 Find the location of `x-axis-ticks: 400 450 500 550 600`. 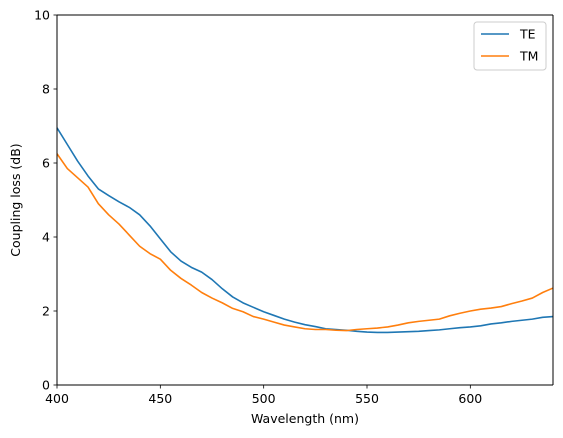

x-axis-ticks: 400 450 500 550 600 is located at coordinates (263, 395).